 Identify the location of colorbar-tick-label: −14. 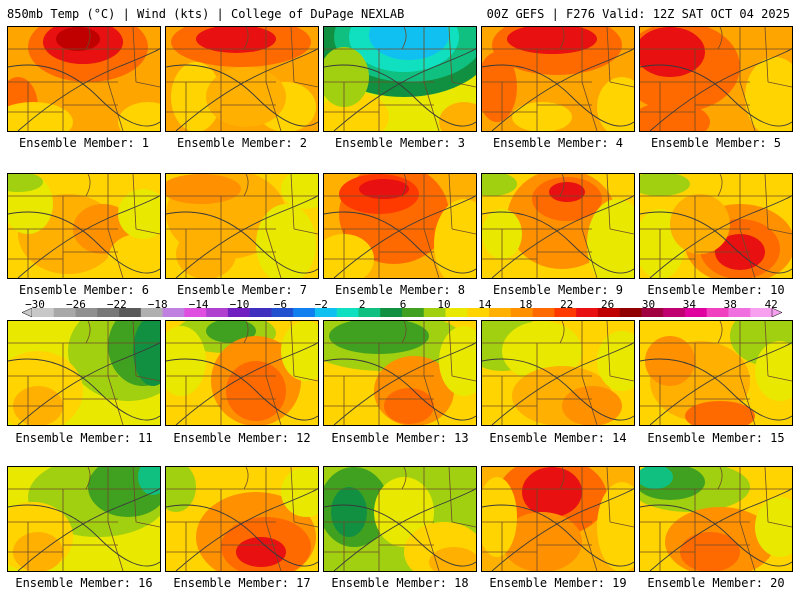
(198, 304).